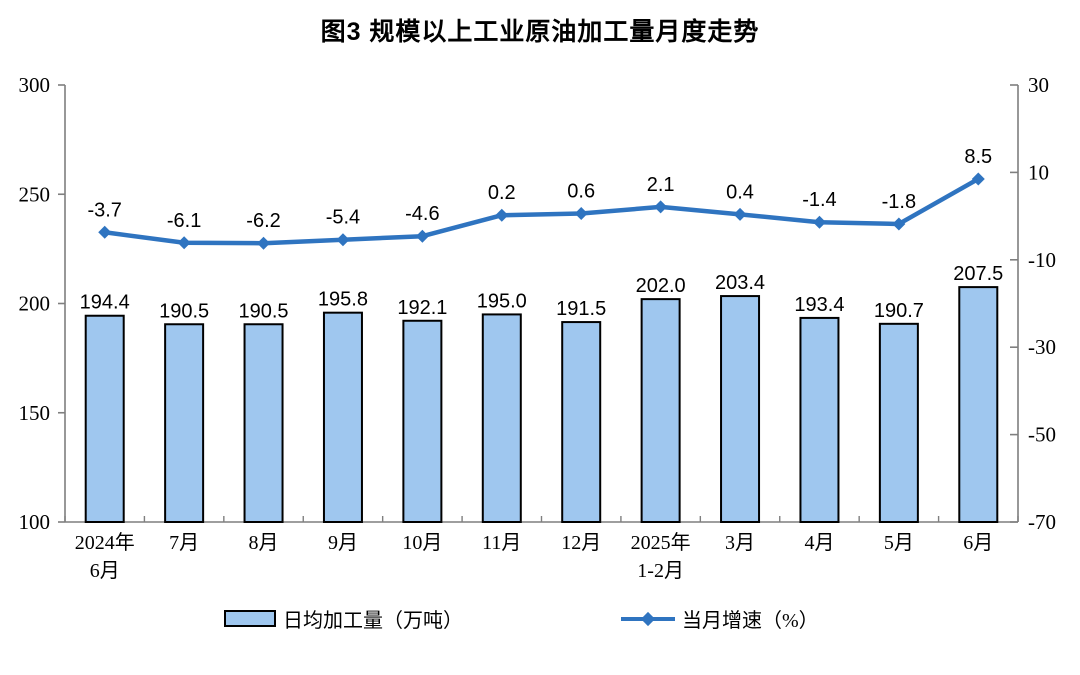 Image resolution: width=1080 pixels, height=675 pixels. I want to click on x-axis-label: 5月, so click(899, 543).